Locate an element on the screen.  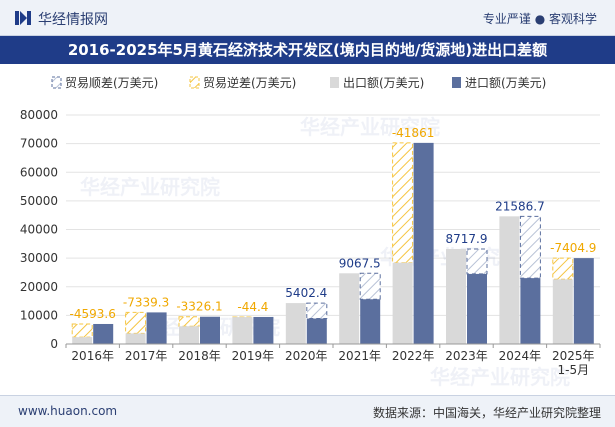
balance-value-label: -7404.9 is located at coordinates (573, 248).